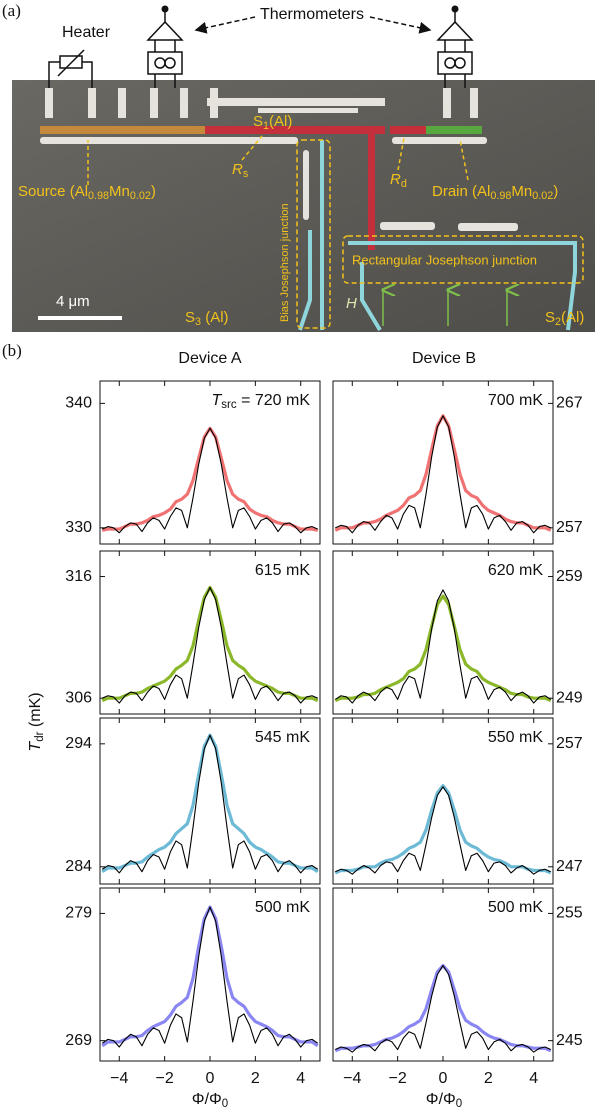 This screenshot has height=1113, width=595. I want to click on subscript: dr, so click(40, 736).